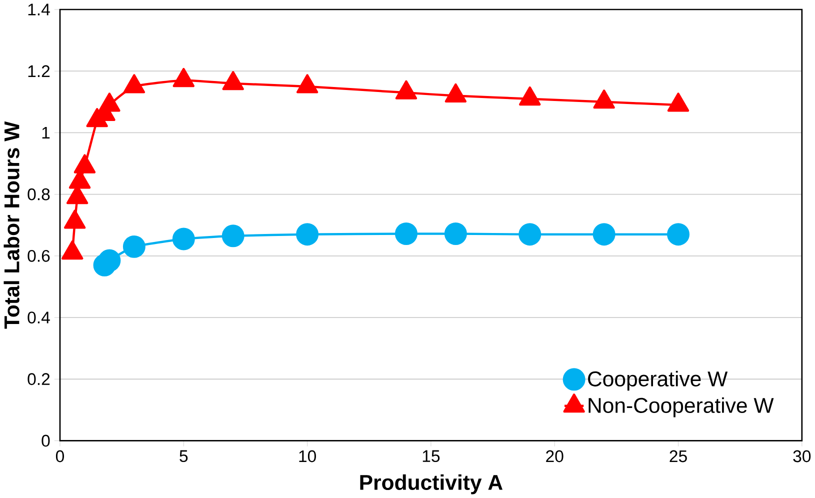 This screenshot has height=498, width=815. Describe the element at coordinates (802, 456) in the screenshot. I see `x-tick-label: 30` at that location.